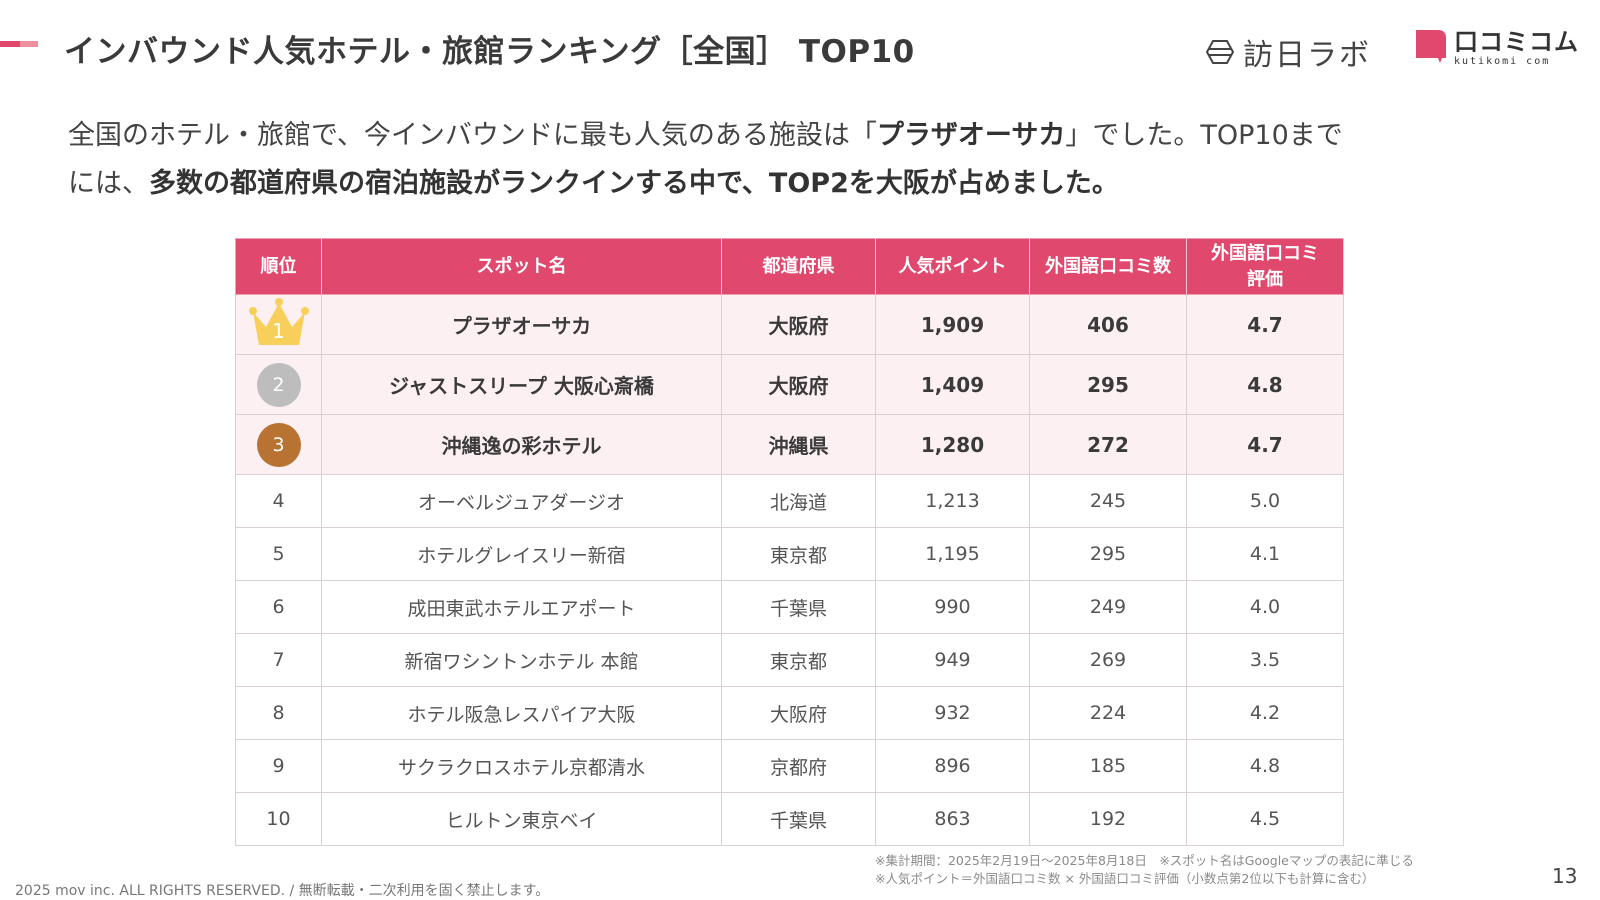 The image size is (1600, 900). What do you see at coordinates (1307, 55) in the screenshot?
I see `houjin-lab-logo-text: 訪日ラボ` at bounding box center [1307, 55].